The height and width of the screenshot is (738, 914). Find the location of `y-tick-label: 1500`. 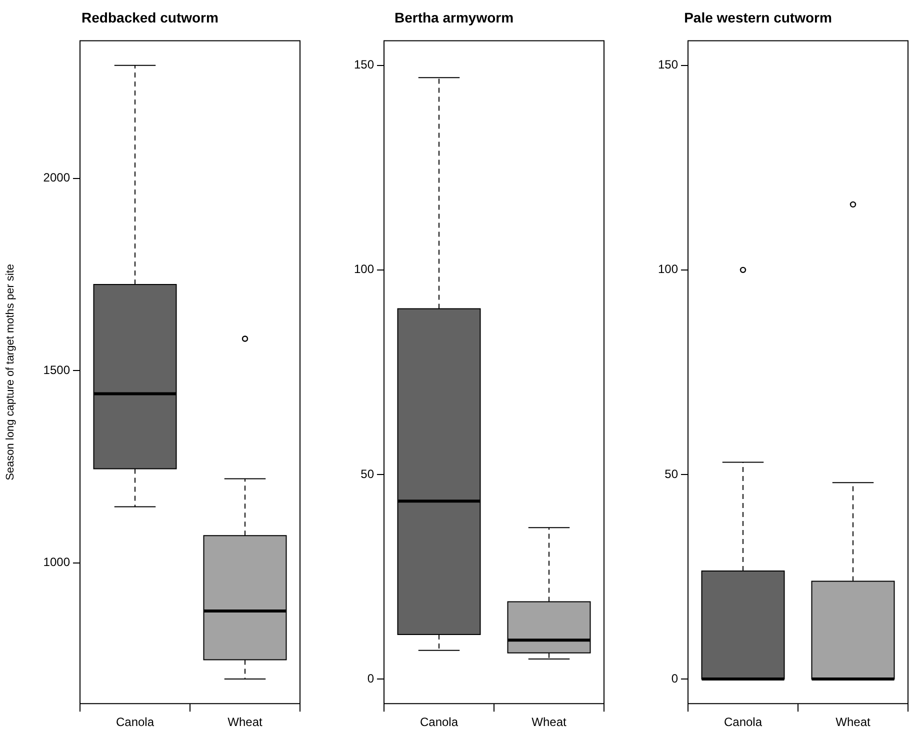

y-tick-label: 1500 is located at coordinates (56, 369).